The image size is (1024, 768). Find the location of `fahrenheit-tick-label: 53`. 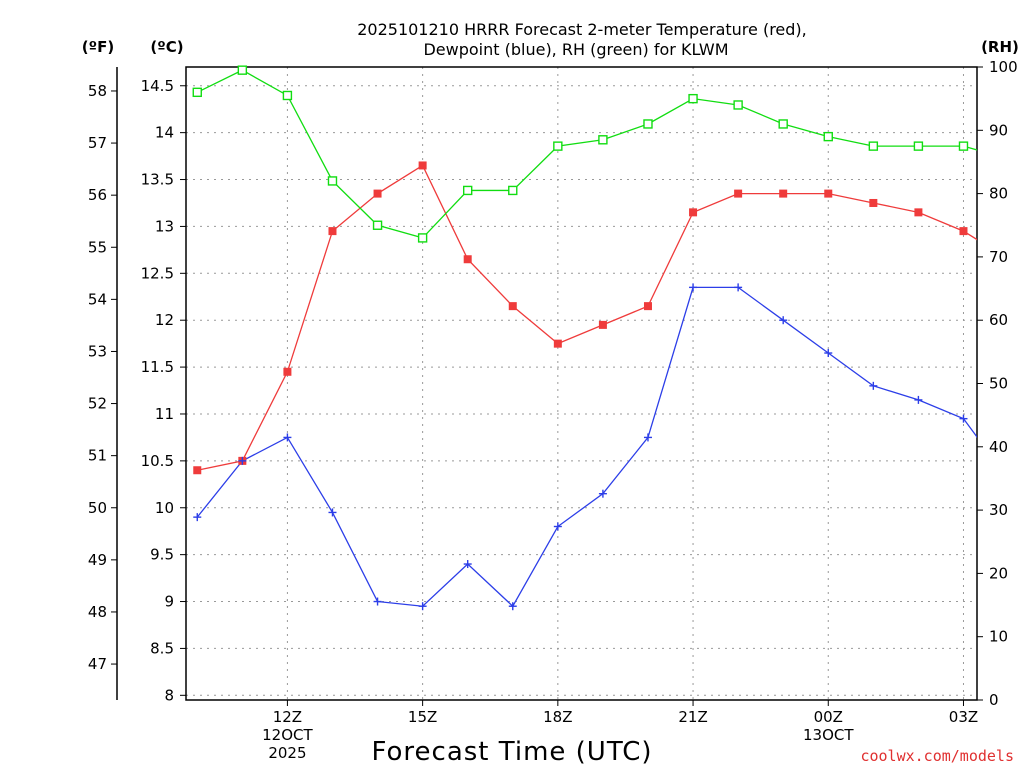

fahrenheit-tick-label: 53 is located at coordinates (97, 351).